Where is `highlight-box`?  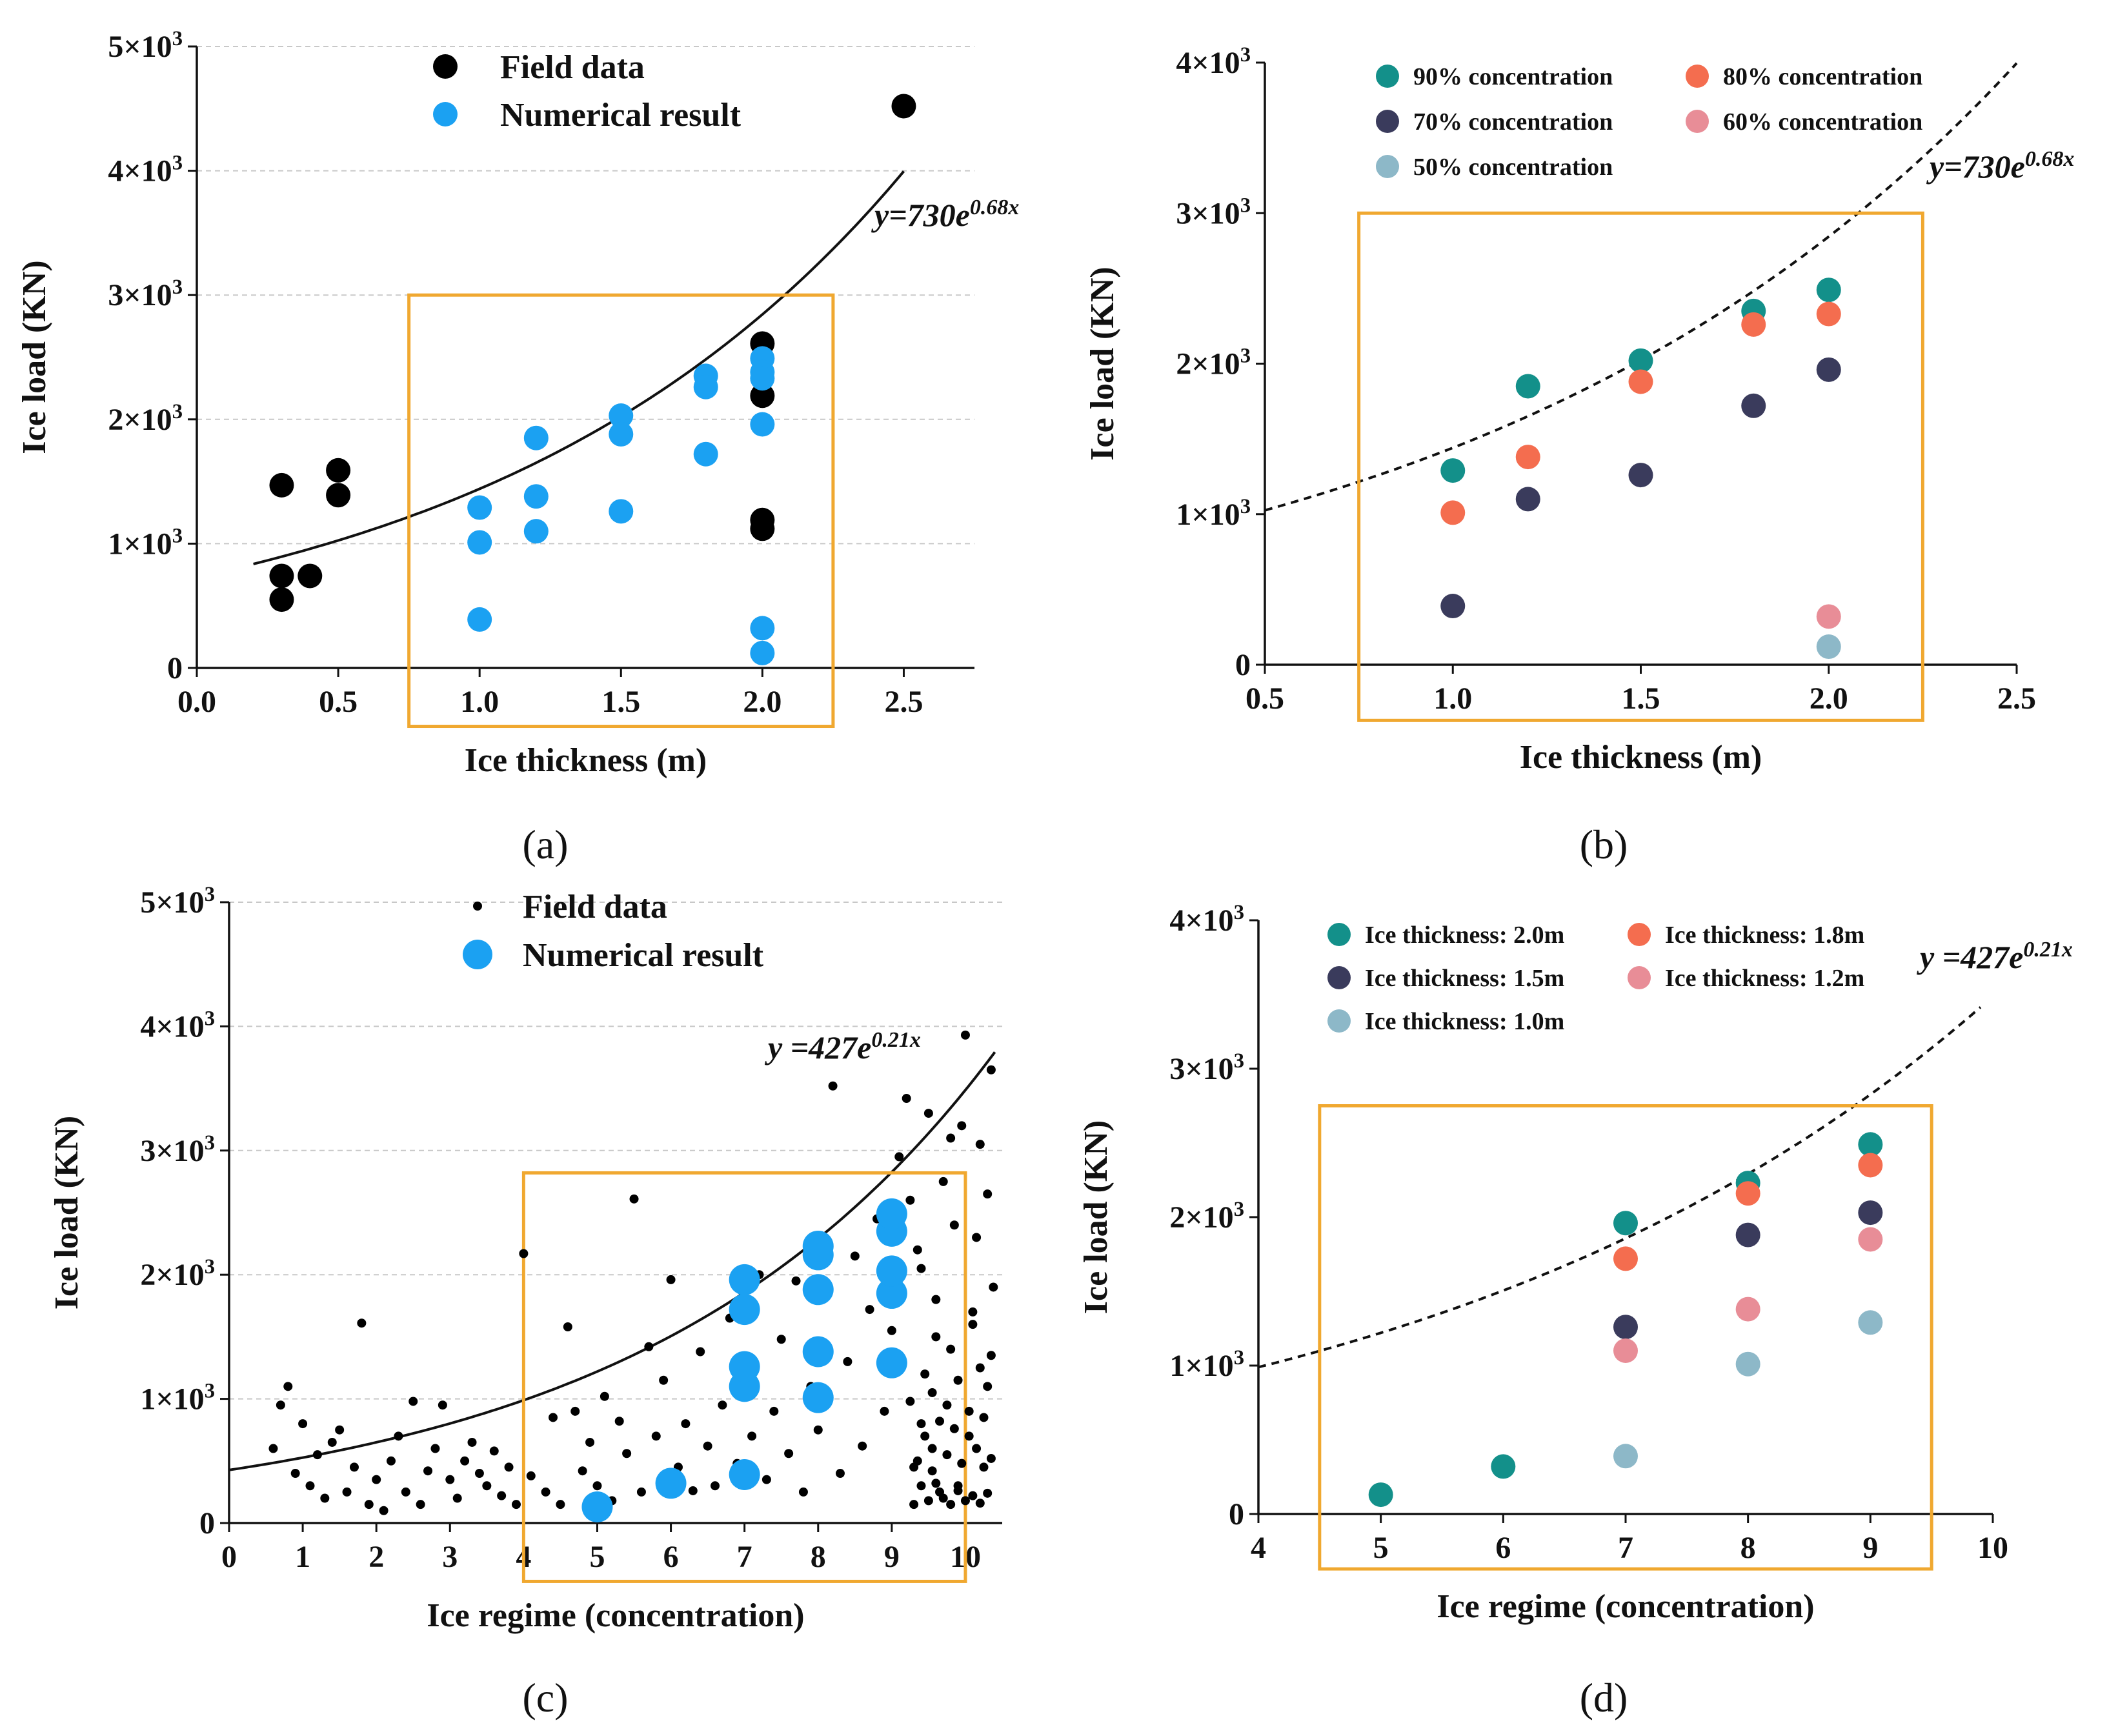 highlight-box is located at coordinates (621, 511).